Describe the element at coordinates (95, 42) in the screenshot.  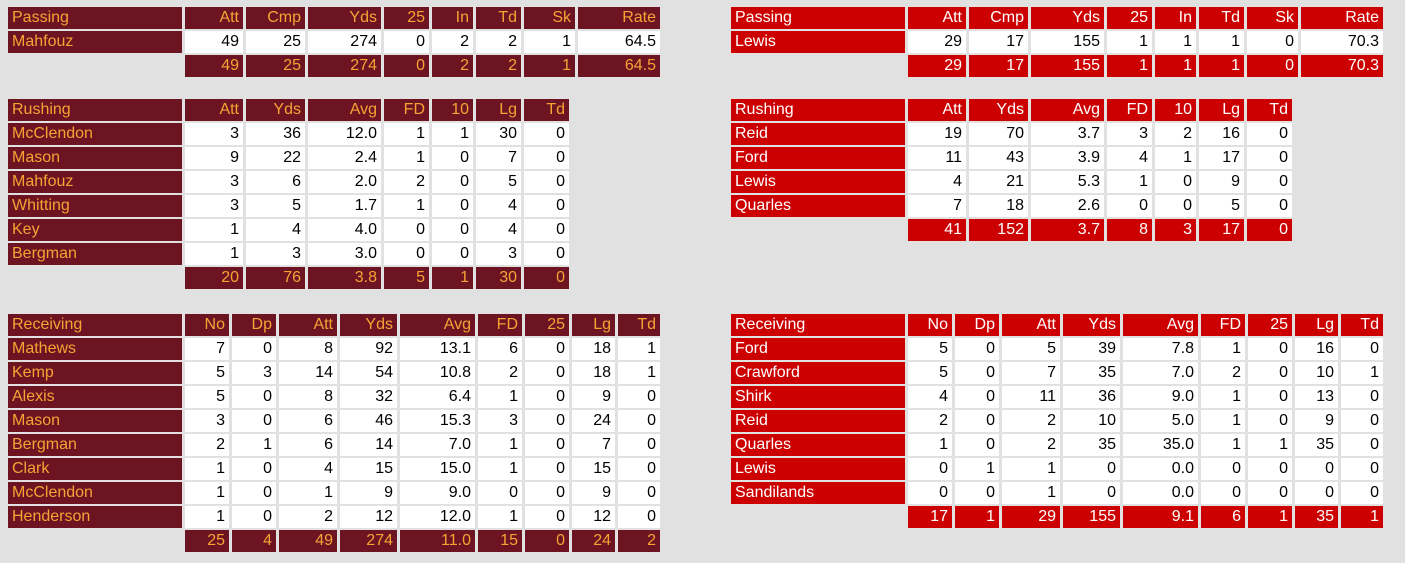
I see `player-name: Mahfouz` at that location.